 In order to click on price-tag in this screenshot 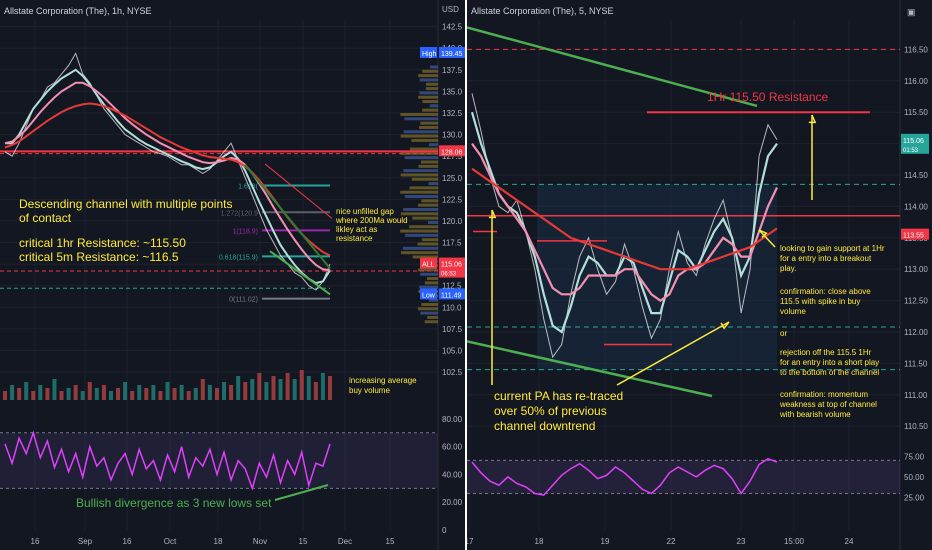, I will do `click(428, 294)`.